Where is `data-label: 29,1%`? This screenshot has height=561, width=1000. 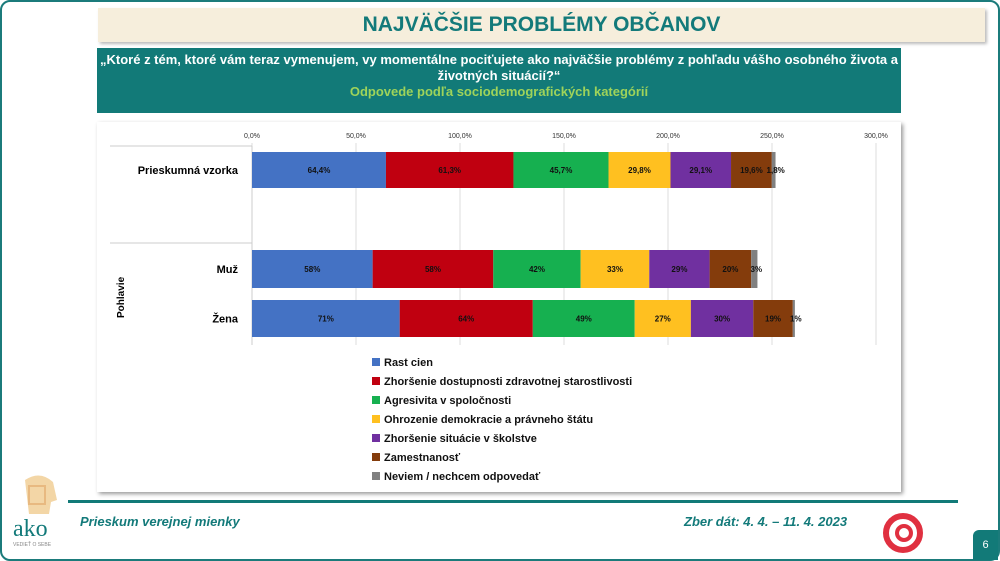 data-label: 29,1% is located at coordinates (700, 170).